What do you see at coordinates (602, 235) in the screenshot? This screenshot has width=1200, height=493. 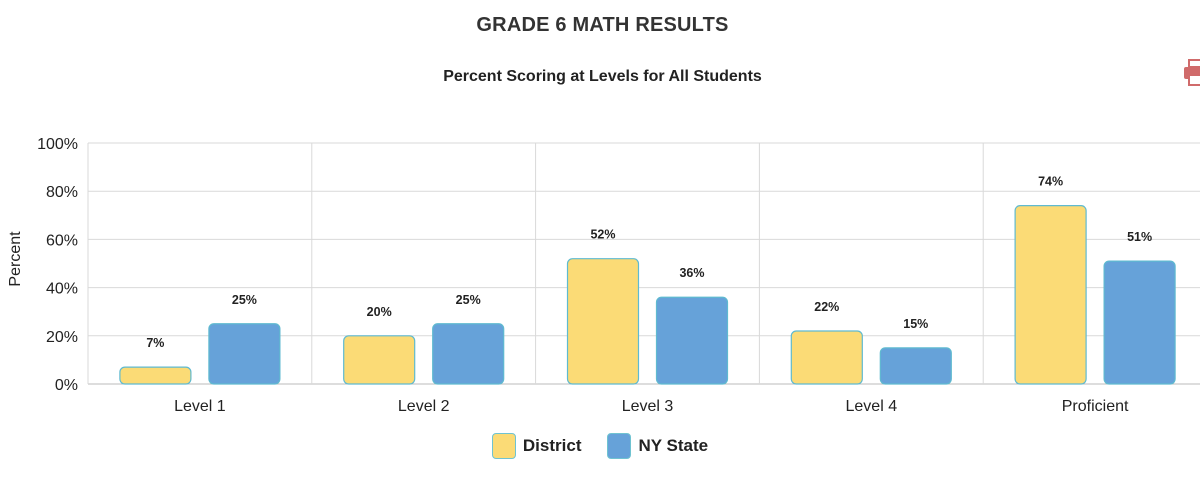 I see `data-label: 52%` at bounding box center [602, 235].